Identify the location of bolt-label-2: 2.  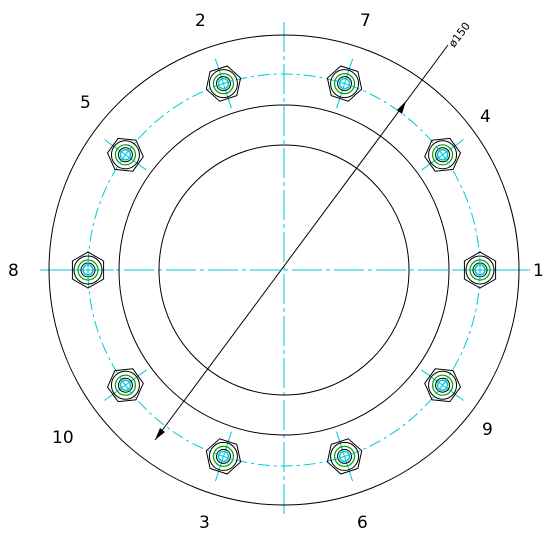
(200, 21).